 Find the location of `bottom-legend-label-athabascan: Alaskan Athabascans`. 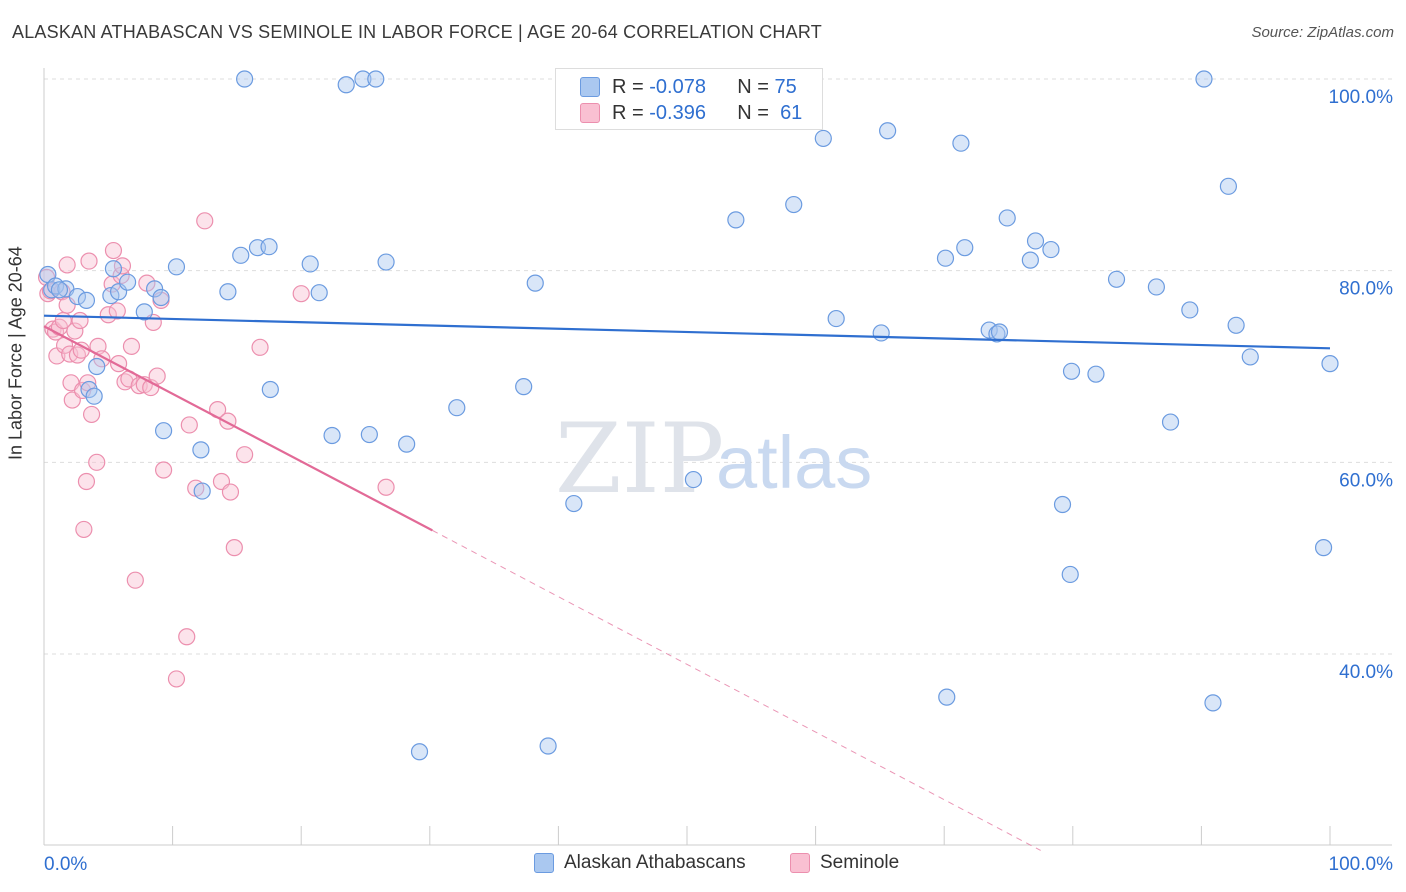

bottom-legend-label-athabascan: Alaskan Athabascans is located at coordinates (655, 862).